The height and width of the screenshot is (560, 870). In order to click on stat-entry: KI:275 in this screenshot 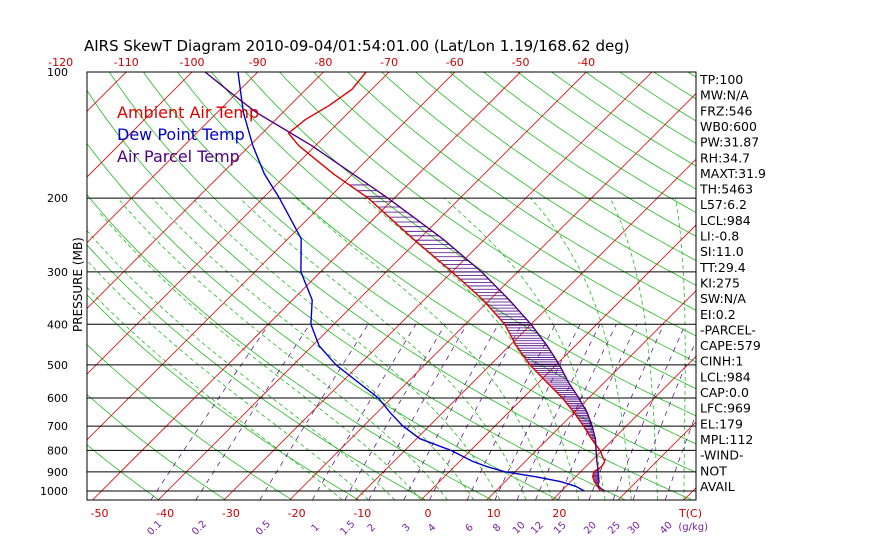, I will do `click(720, 282)`.